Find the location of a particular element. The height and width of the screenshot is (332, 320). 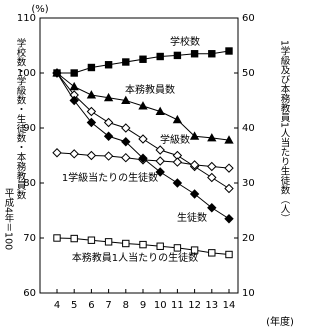

series-label: 学校数 is located at coordinates (185, 41).